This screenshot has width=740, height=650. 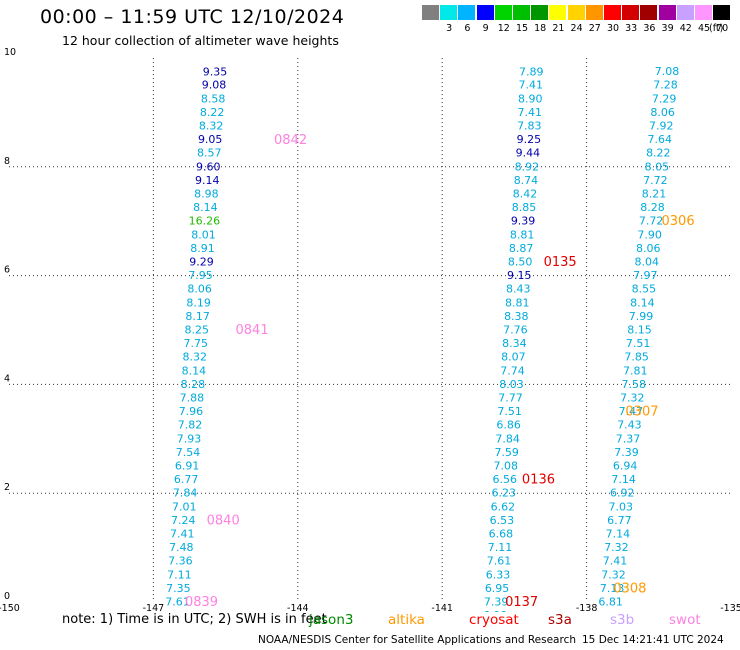 What do you see at coordinates (587, 607) in the screenshot?
I see `x-tick-label: -138` at bounding box center [587, 607].